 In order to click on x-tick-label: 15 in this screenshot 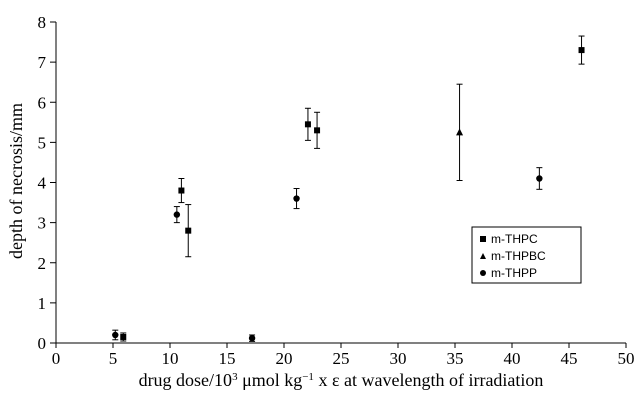, I will do `click(227, 358)`.